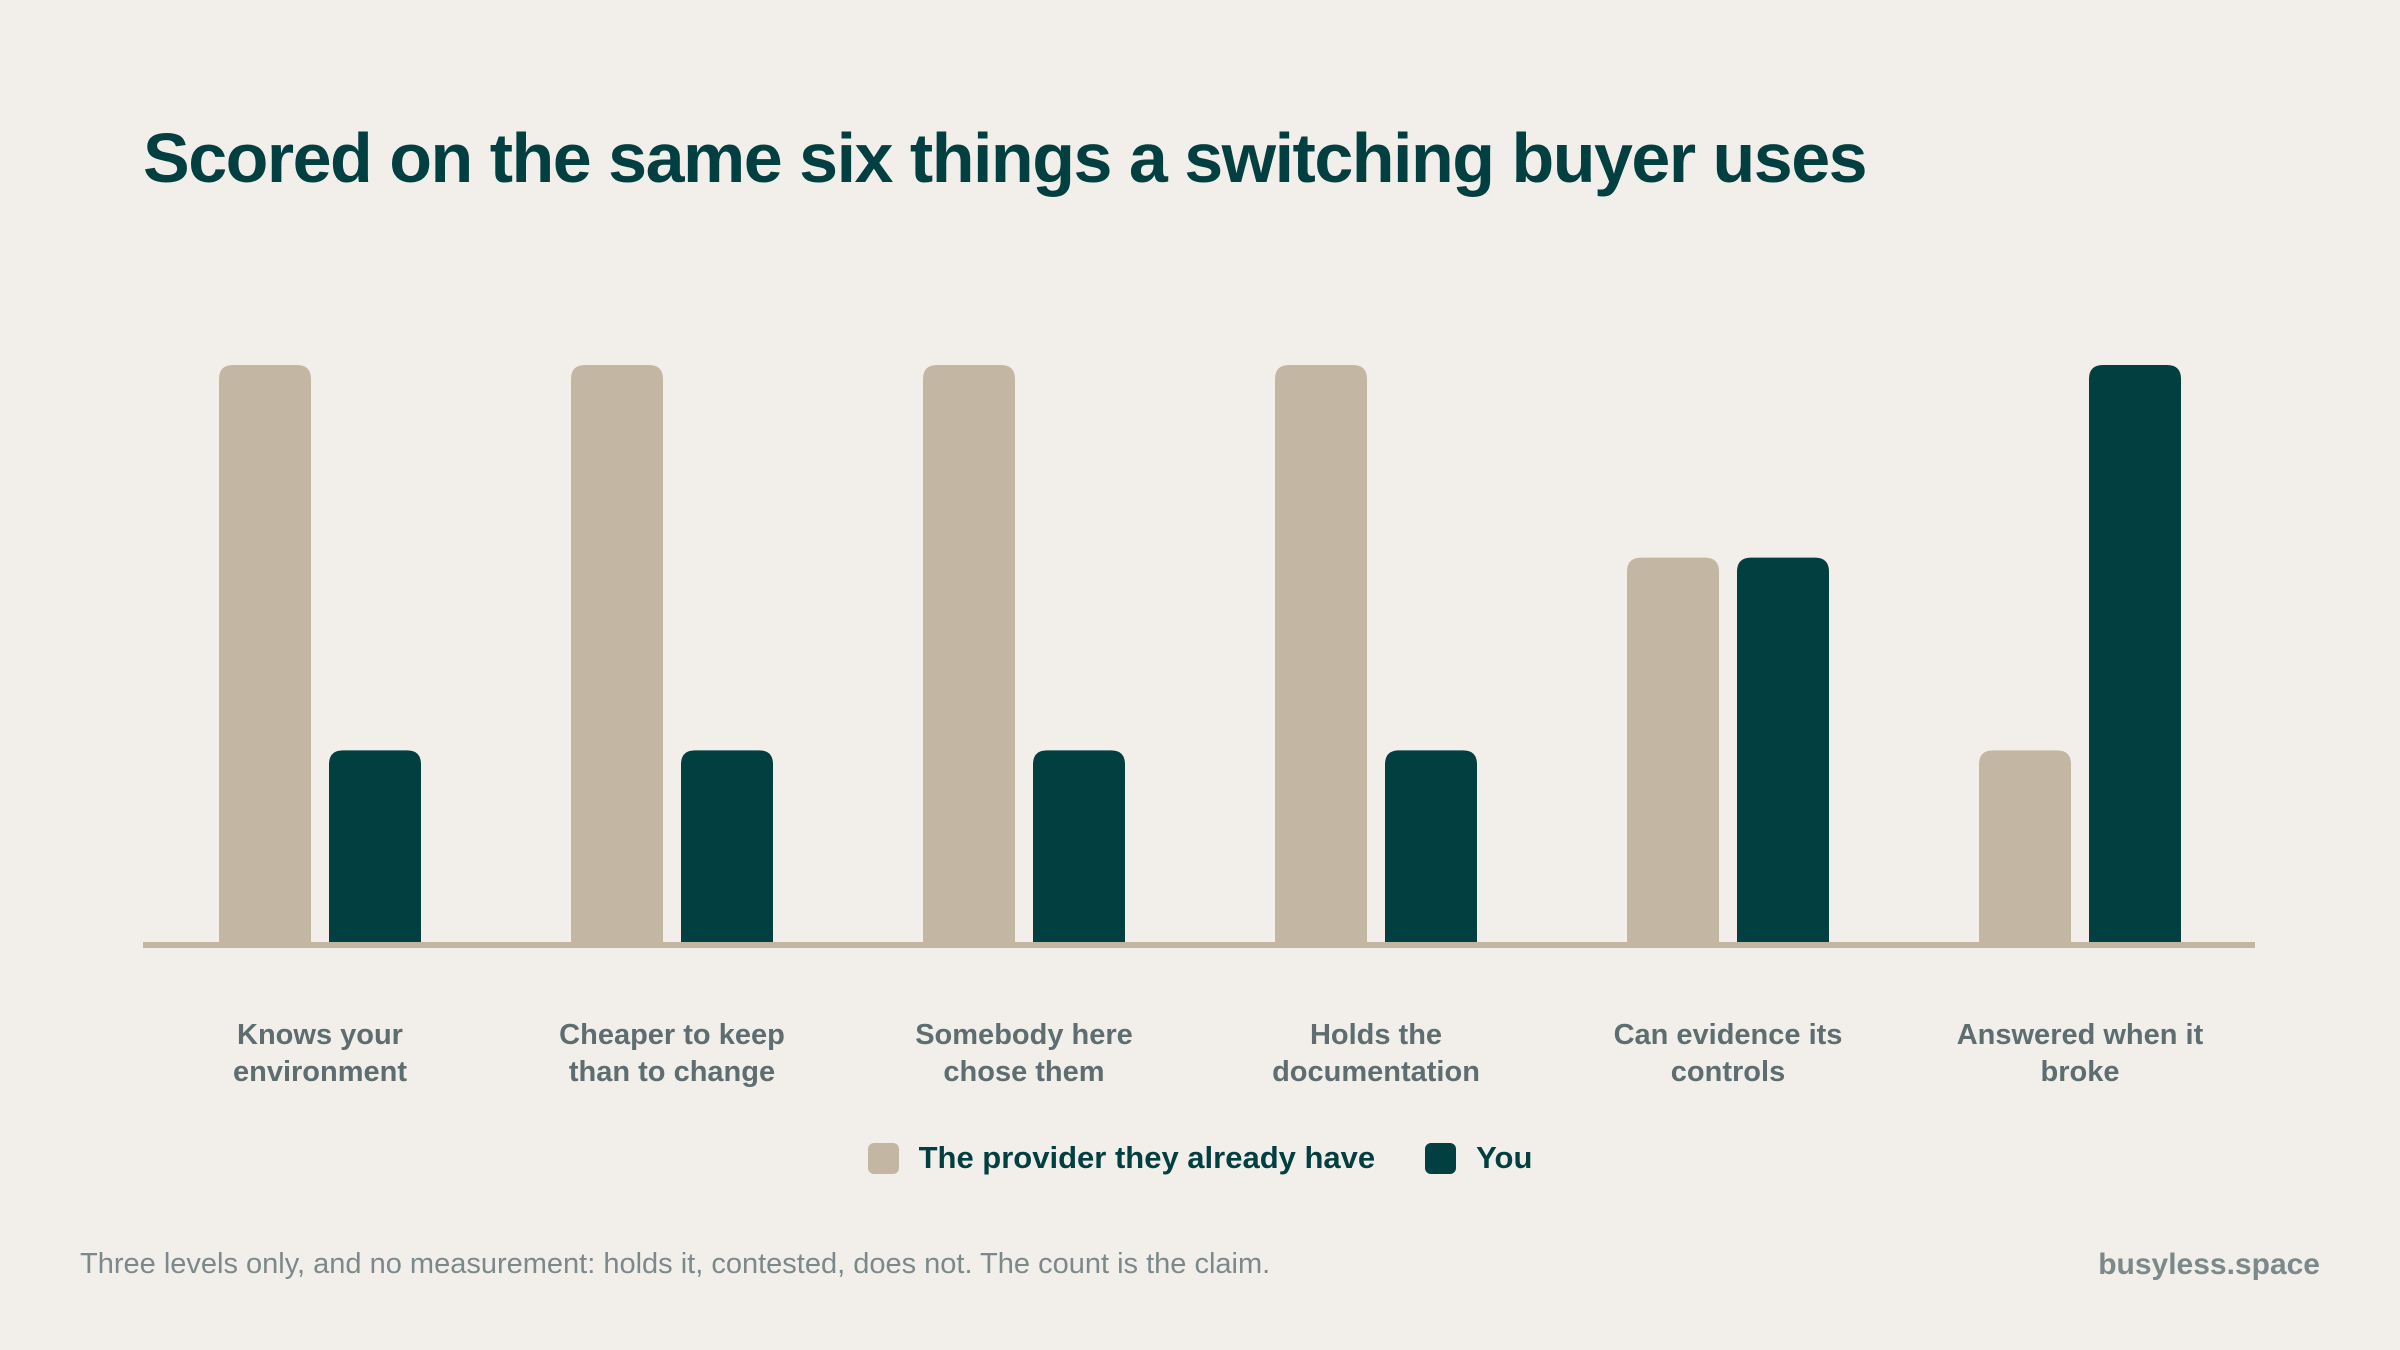 The image size is (2400, 1350). What do you see at coordinates (1376, 1053) in the screenshot?
I see `category-label-3: Holds the documentation` at bounding box center [1376, 1053].